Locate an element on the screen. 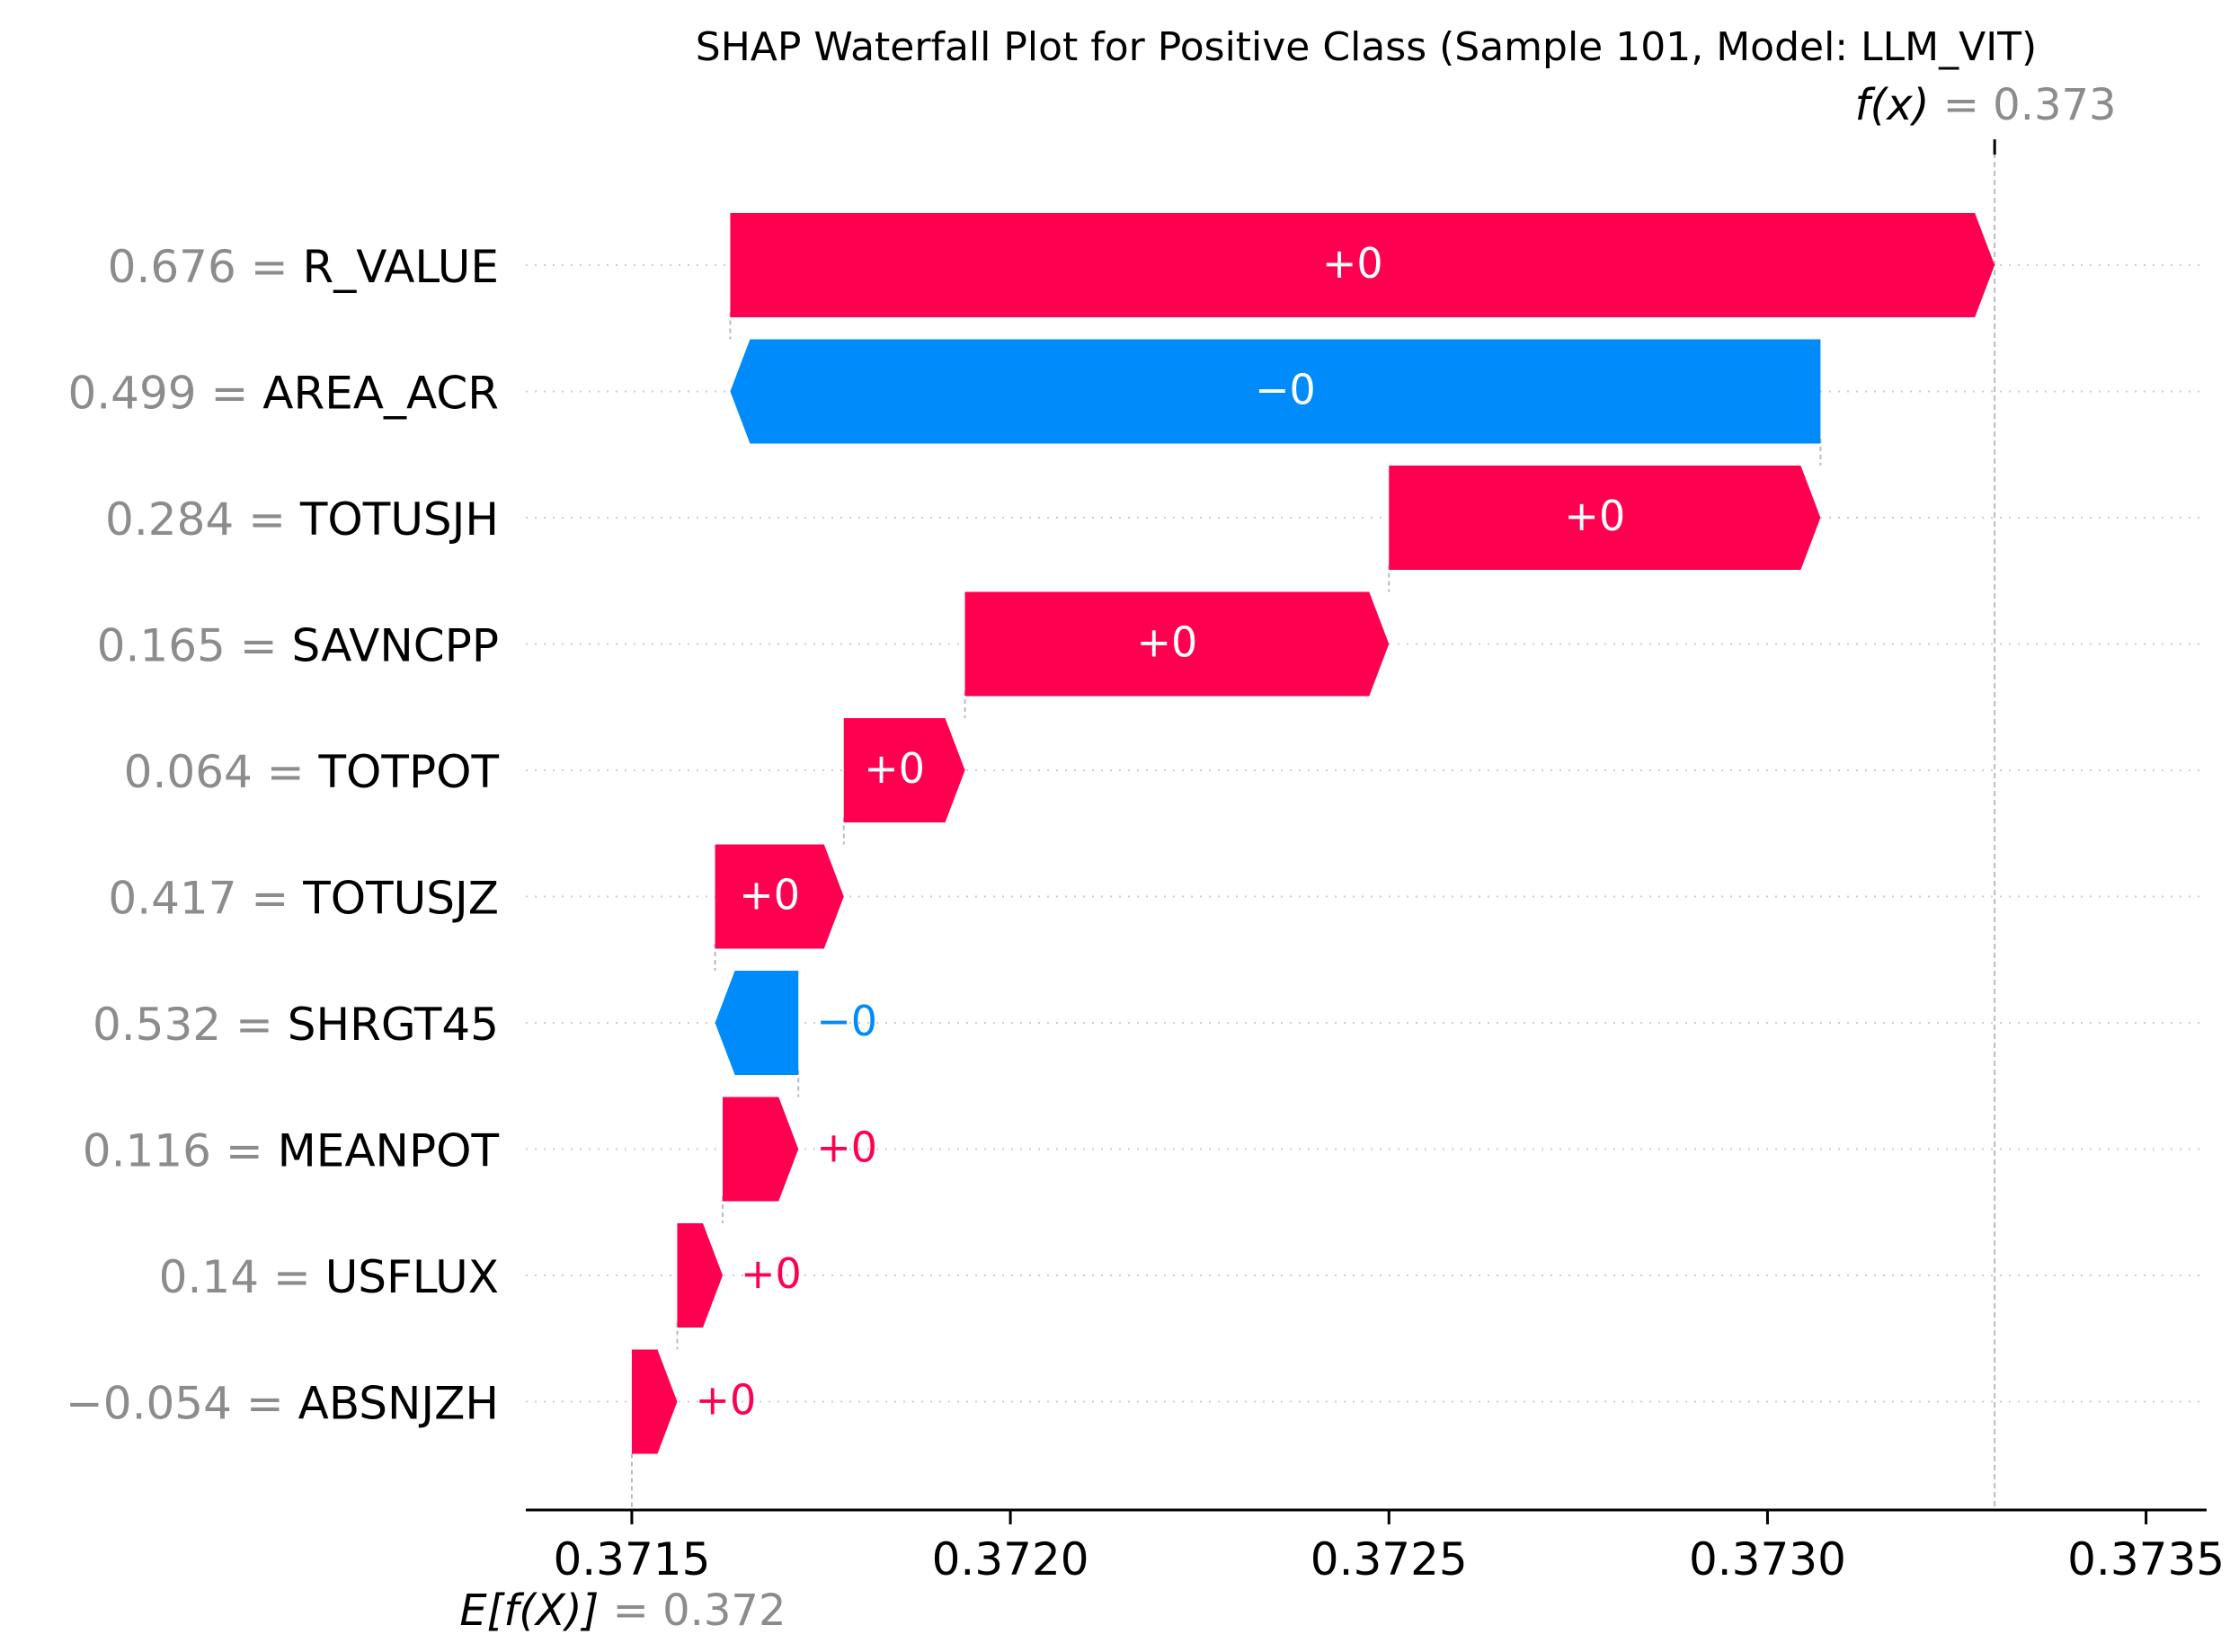 The height and width of the screenshot is (1652, 2230). feature-value: 0.14 is located at coordinates (209, 1277).